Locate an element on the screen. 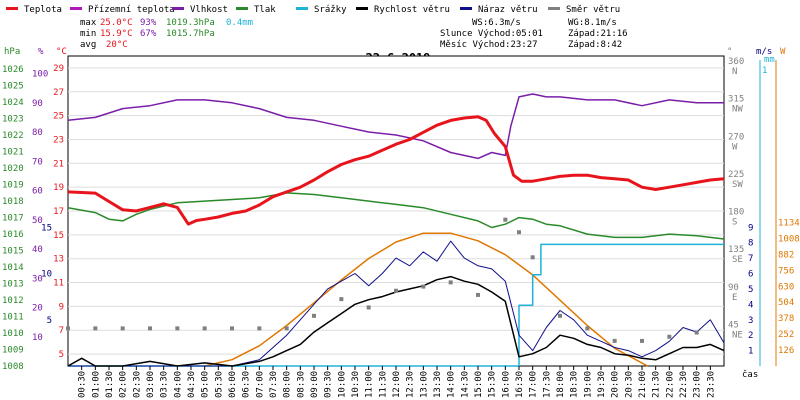  mm-tick-label: 1 is located at coordinates (764, 71).